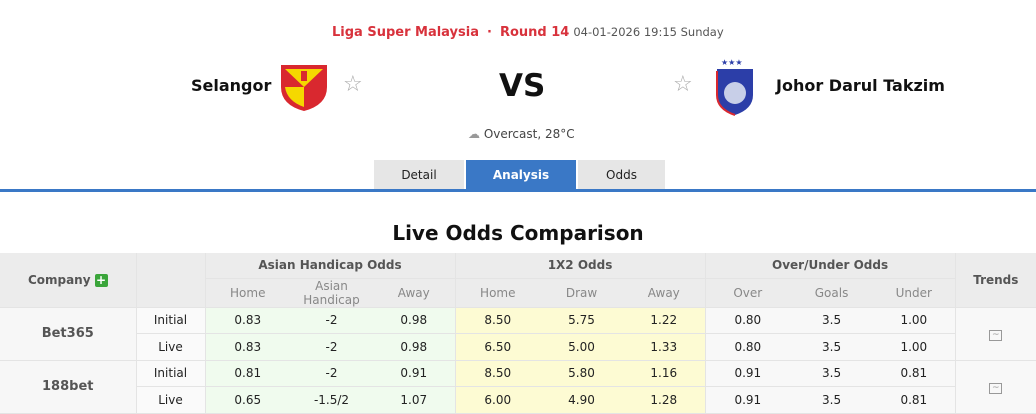  What do you see at coordinates (830, 266) in the screenshot?
I see `ou-header: Over/Under Odds` at bounding box center [830, 266].